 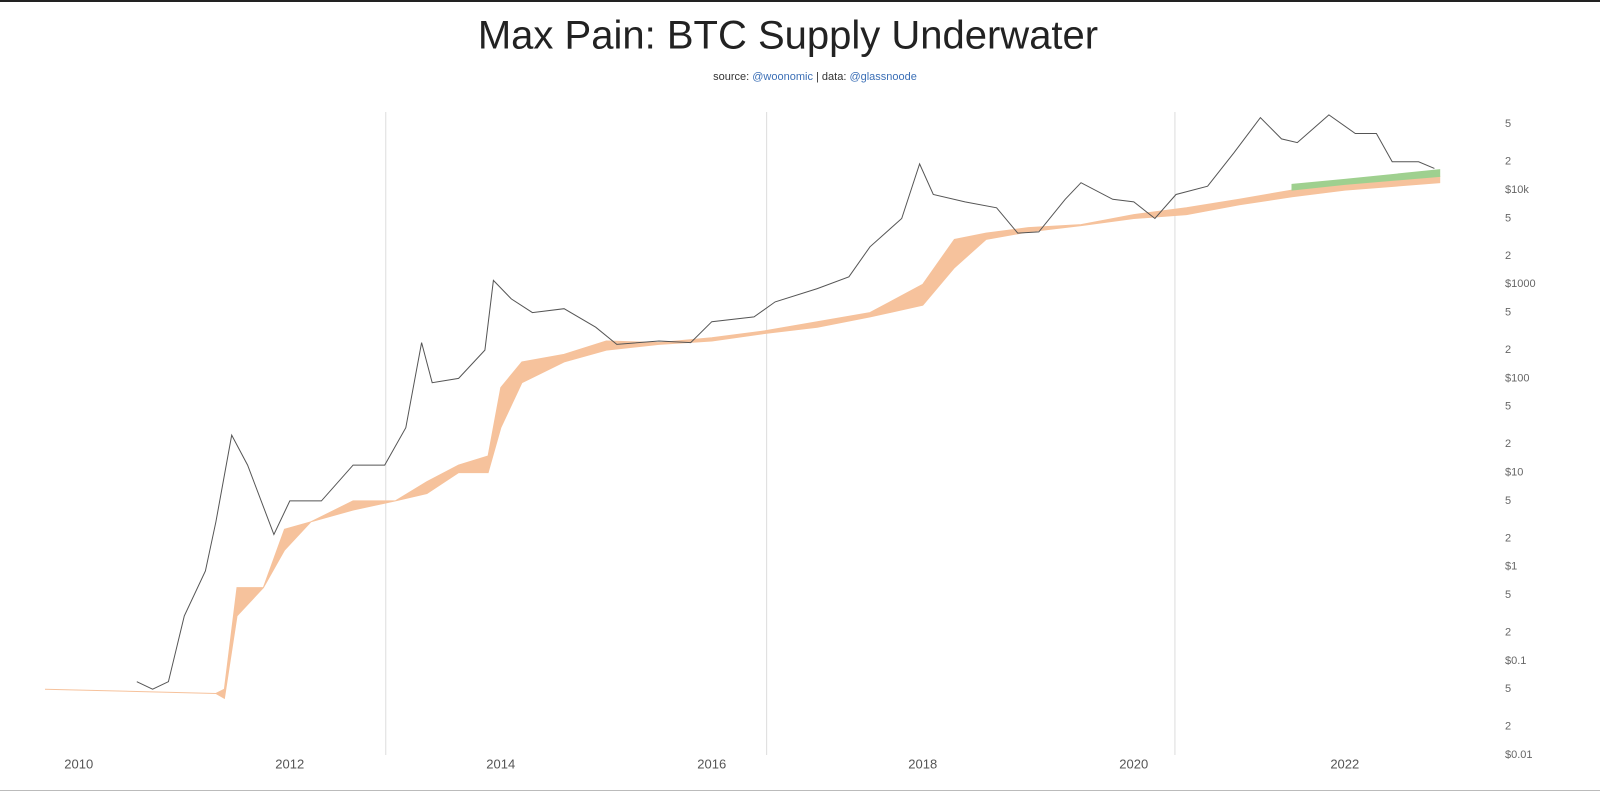 I want to click on x-tick-label: 2012, so click(x=289, y=763).